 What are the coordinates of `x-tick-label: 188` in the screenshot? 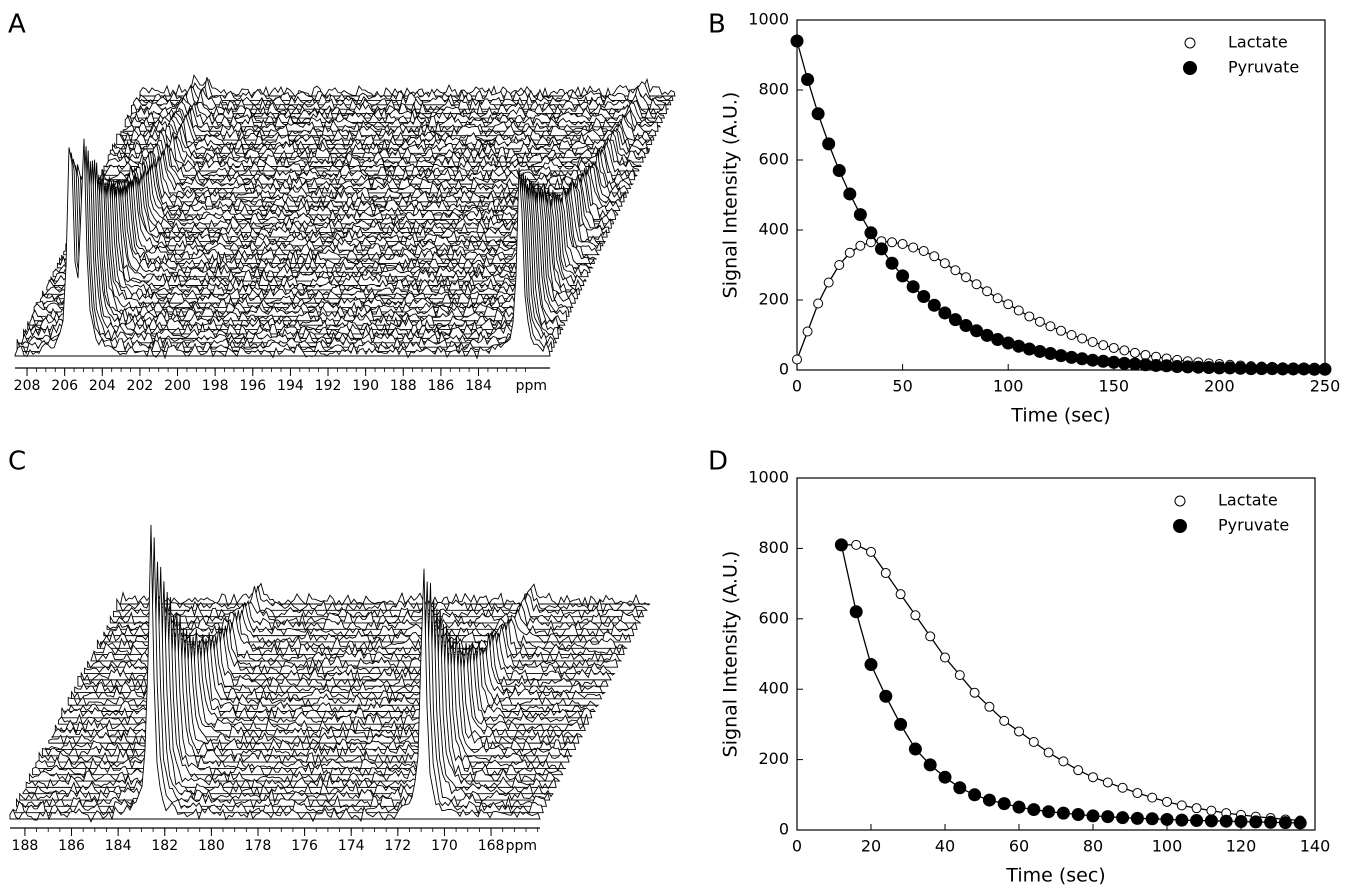 It's located at (403, 386).